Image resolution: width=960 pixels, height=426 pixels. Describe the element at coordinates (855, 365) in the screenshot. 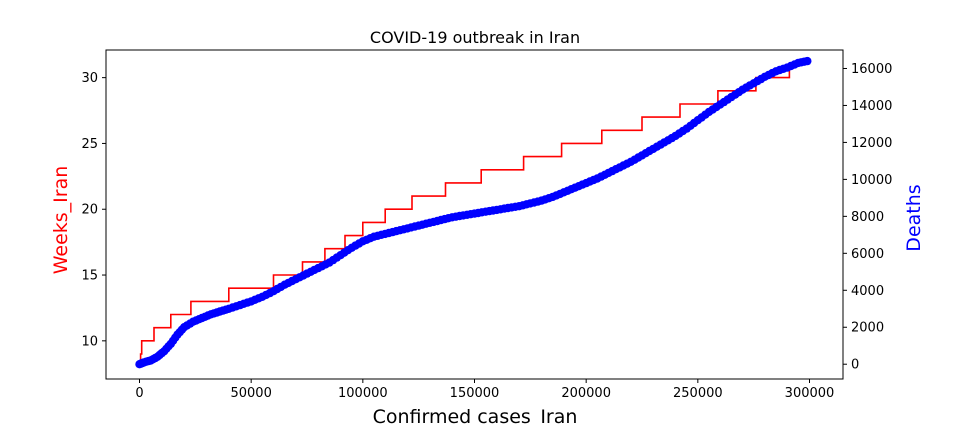

I see `y-tick-label-right: 0` at that location.